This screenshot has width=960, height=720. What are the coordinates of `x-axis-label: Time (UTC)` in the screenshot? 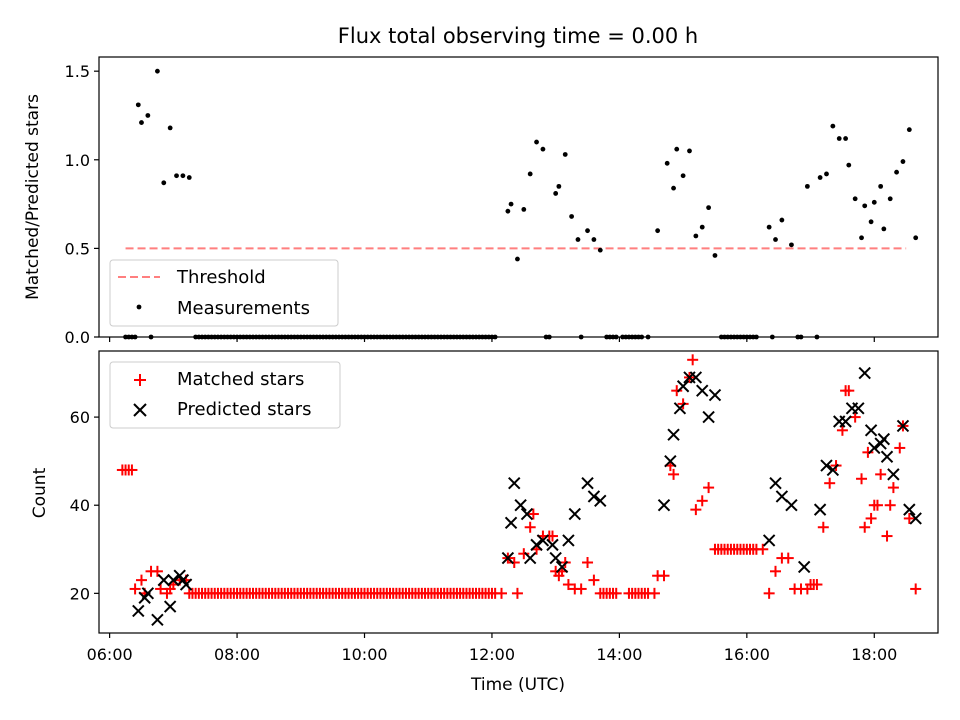 It's located at (517, 685).